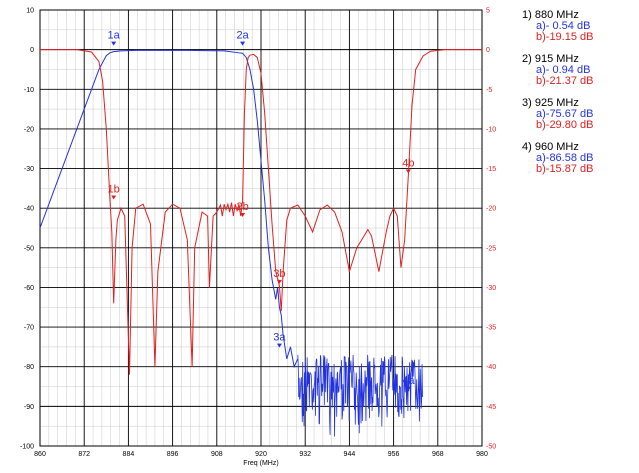 The width and height of the screenshot is (639, 473). I want to click on y-tick-label-right: -15, so click(491, 169).